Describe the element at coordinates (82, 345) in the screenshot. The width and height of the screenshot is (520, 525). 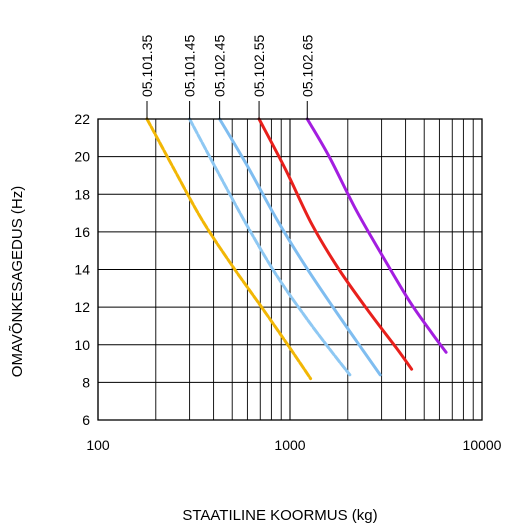
I see `y-tick-label: 10` at that location.